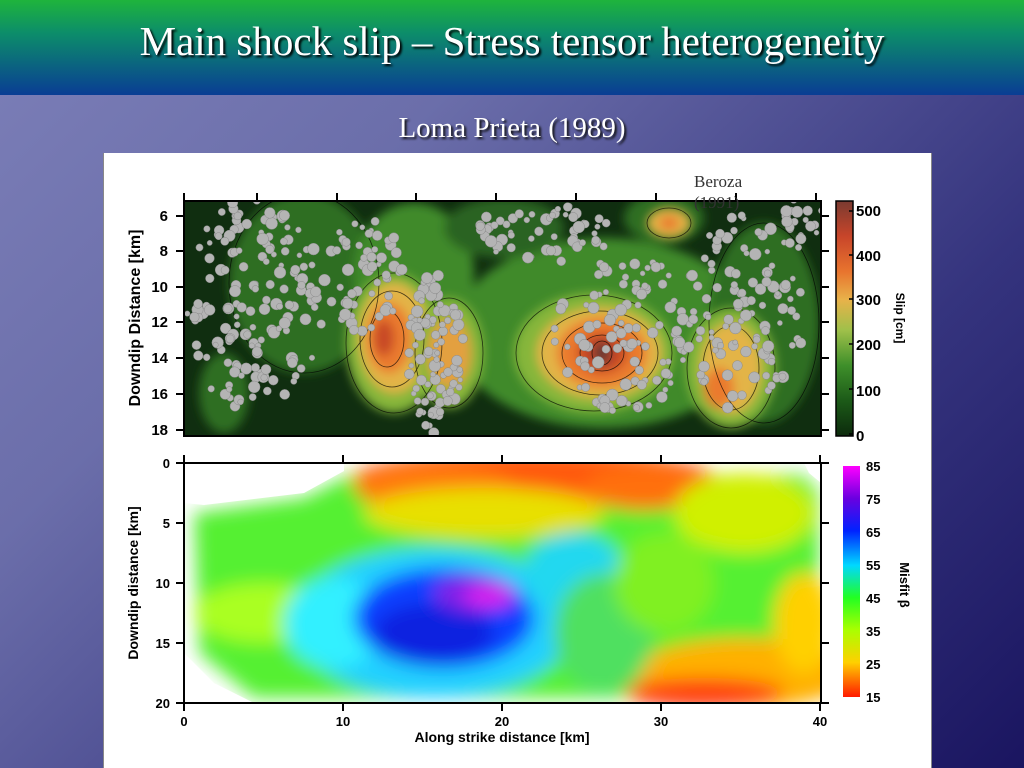  I want to click on slip-tick: 200, so click(868, 345).